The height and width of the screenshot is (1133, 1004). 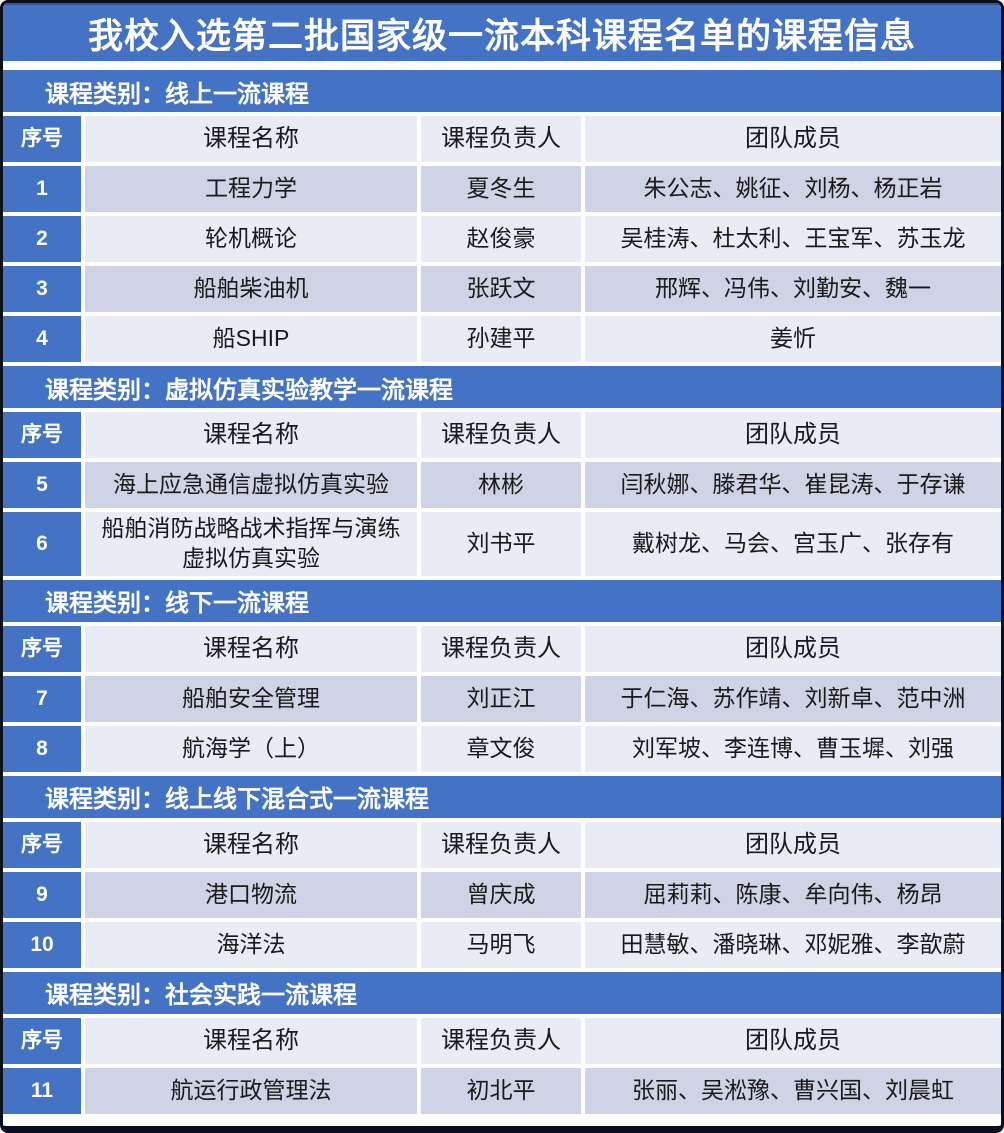 I want to click on leader-cell: 林彬, so click(x=501, y=485).